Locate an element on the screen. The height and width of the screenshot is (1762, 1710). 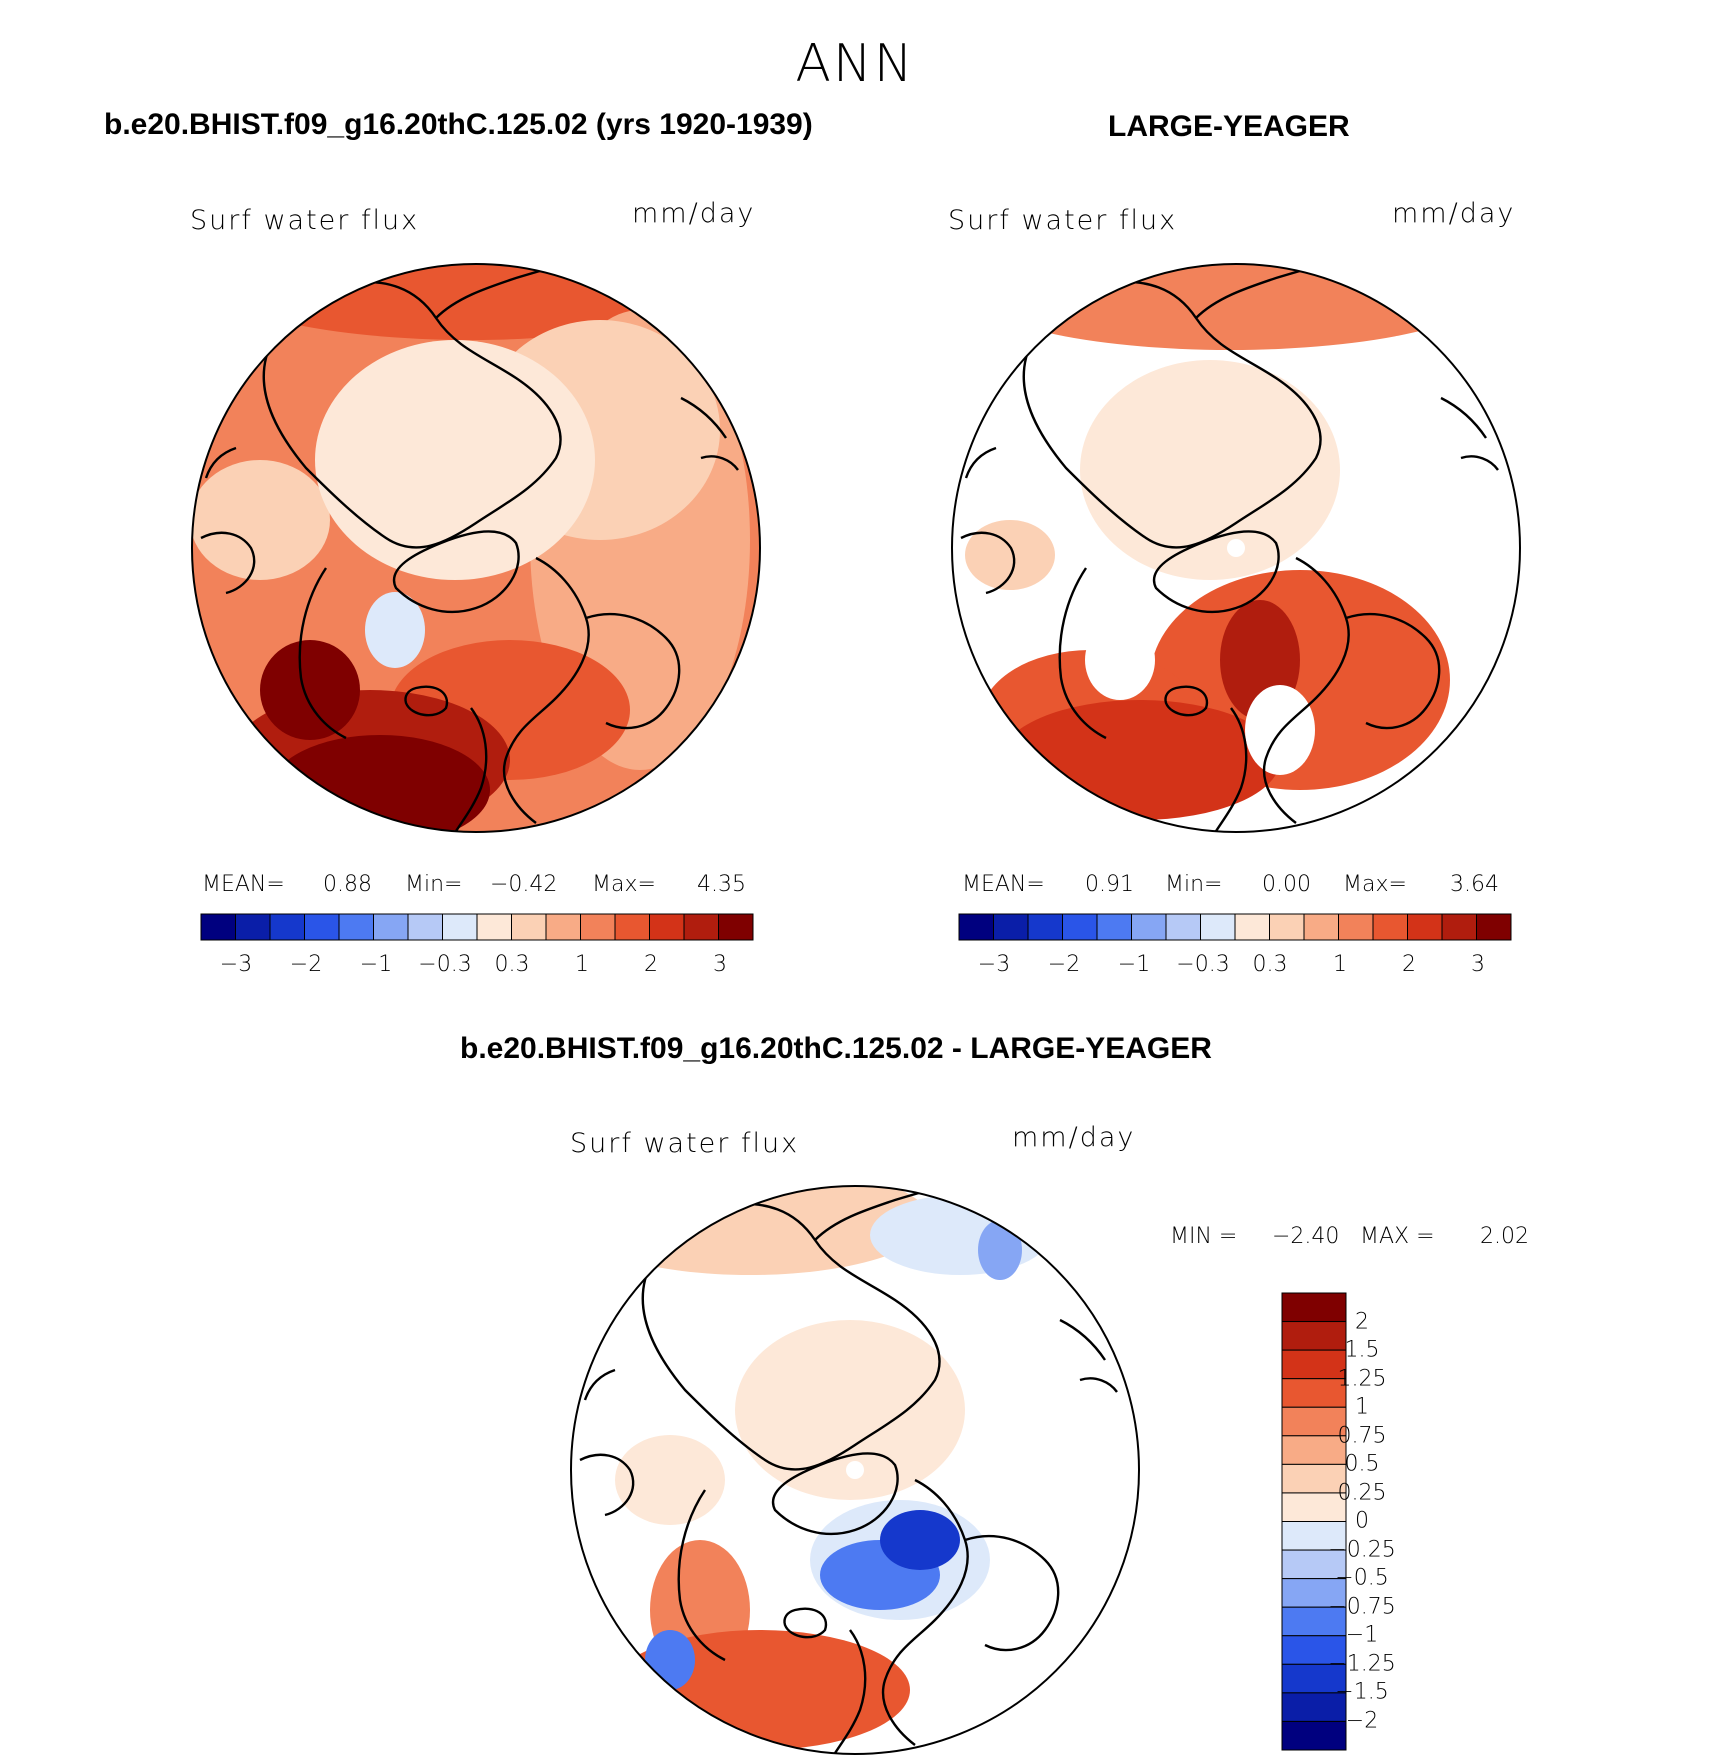
panel2-colorbar is located at coordinates (1235, 927).